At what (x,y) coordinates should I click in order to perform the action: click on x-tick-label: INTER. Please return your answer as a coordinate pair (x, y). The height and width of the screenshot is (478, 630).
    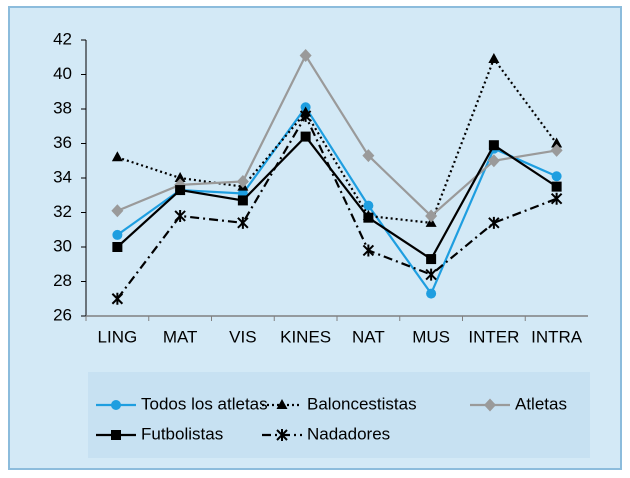
    Looking at the image, I should click on (493, 336).